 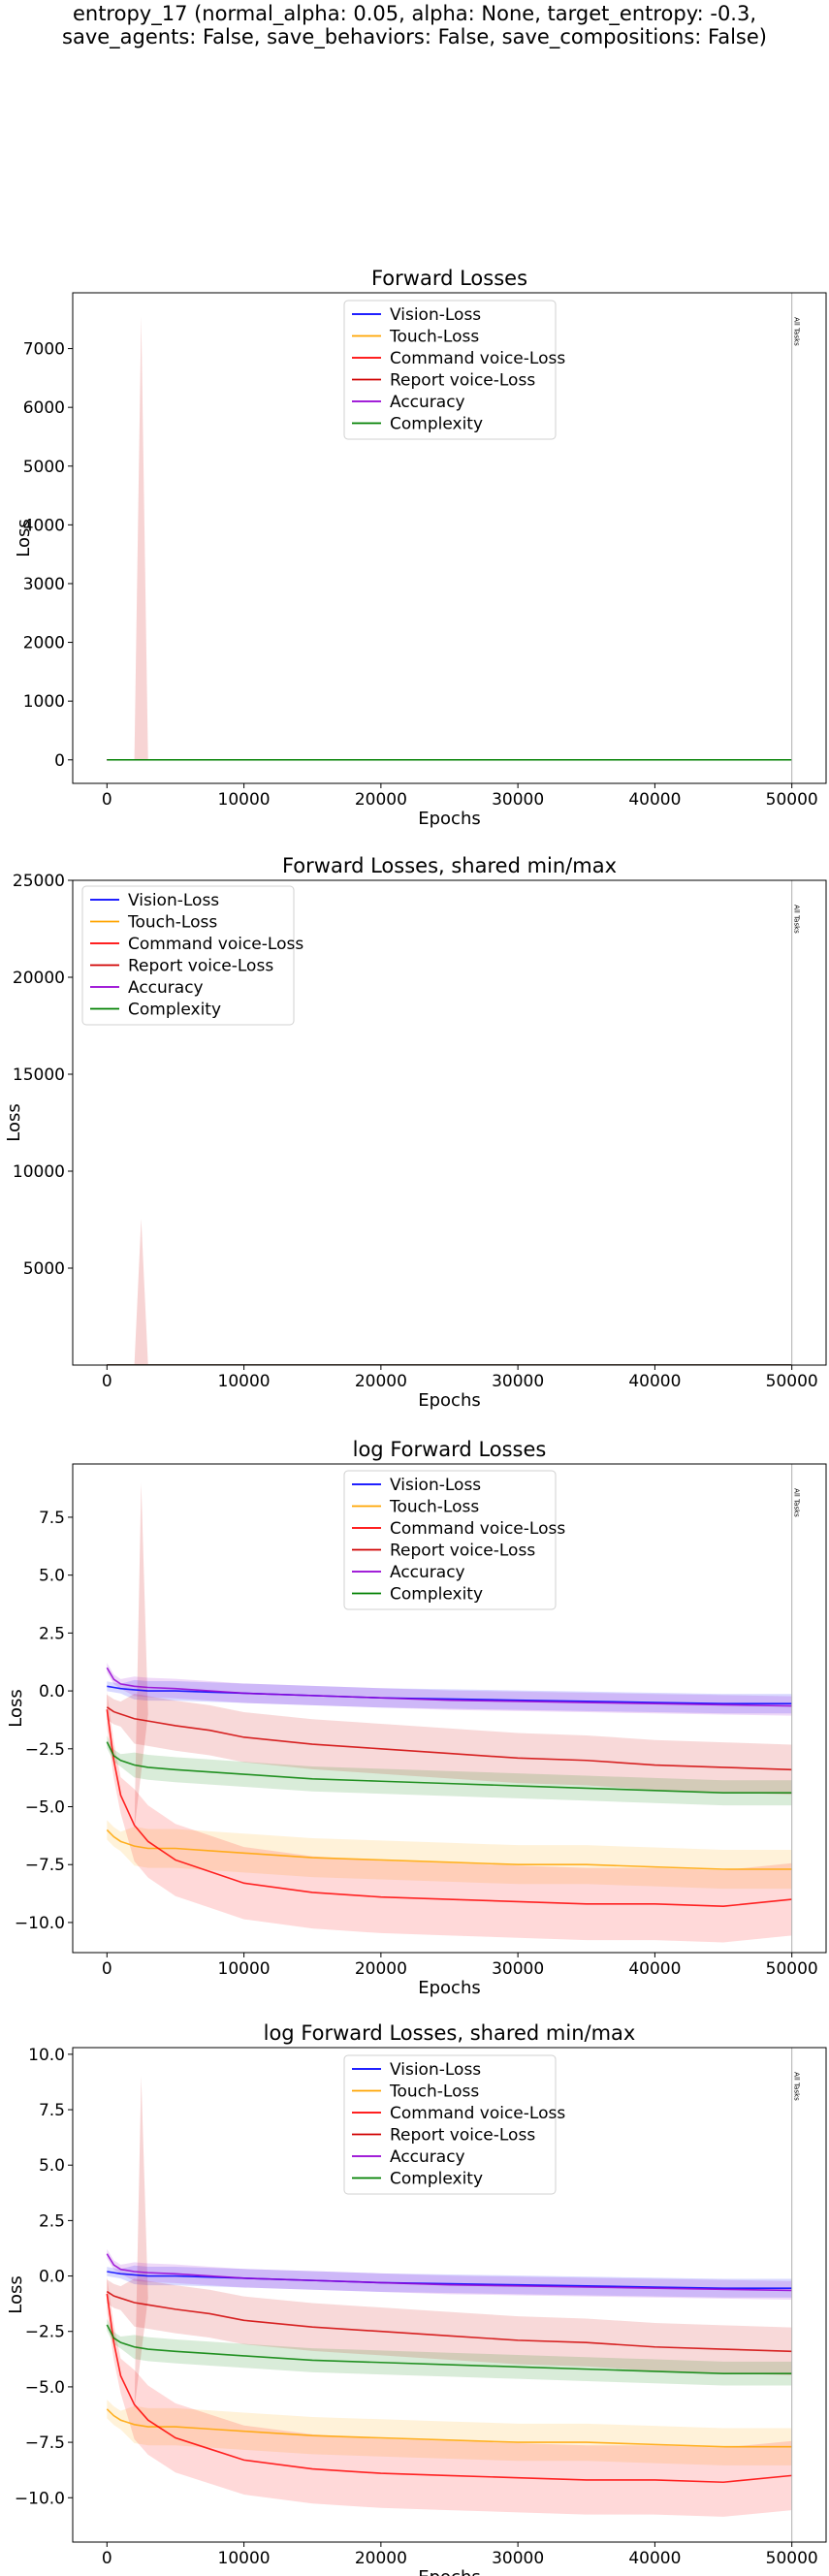 What do you see at coordinates (449, 2428) in the screenshot?
I see `line-touch-loss` at bounding box center [449, 2428].